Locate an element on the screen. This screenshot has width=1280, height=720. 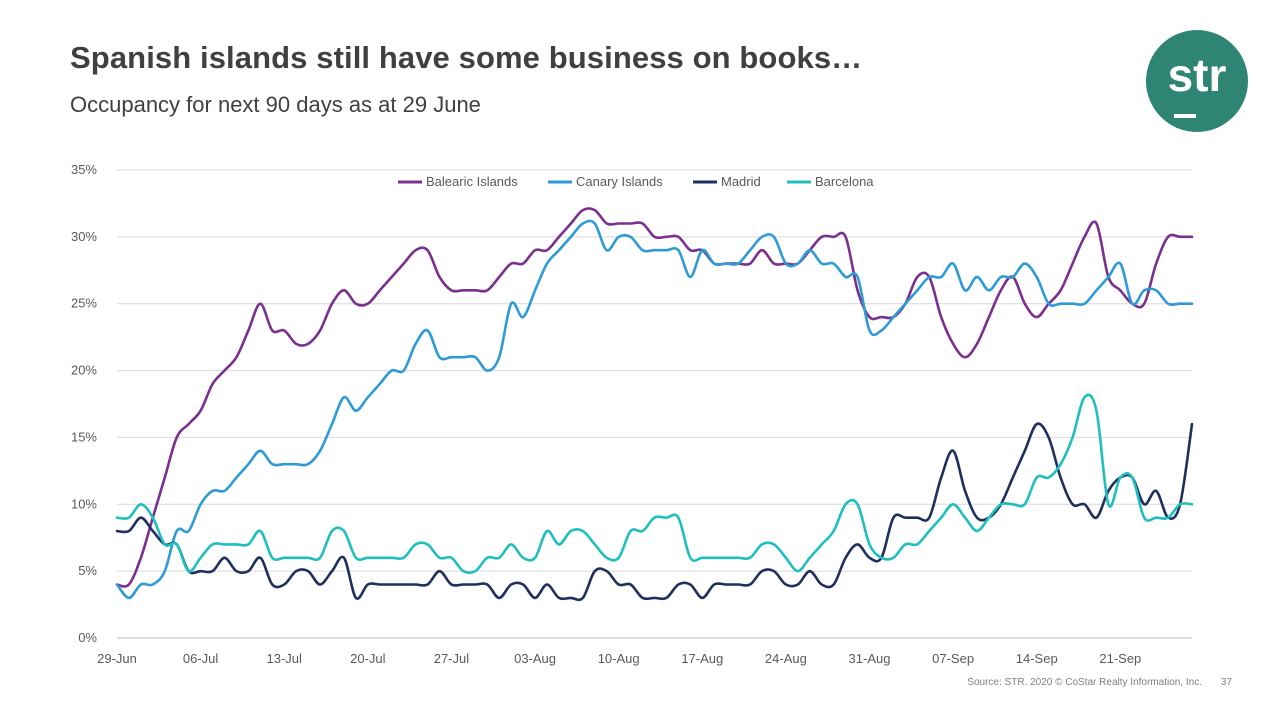
x-tick-label: 24-Aug is located at coordinates (786, 658).